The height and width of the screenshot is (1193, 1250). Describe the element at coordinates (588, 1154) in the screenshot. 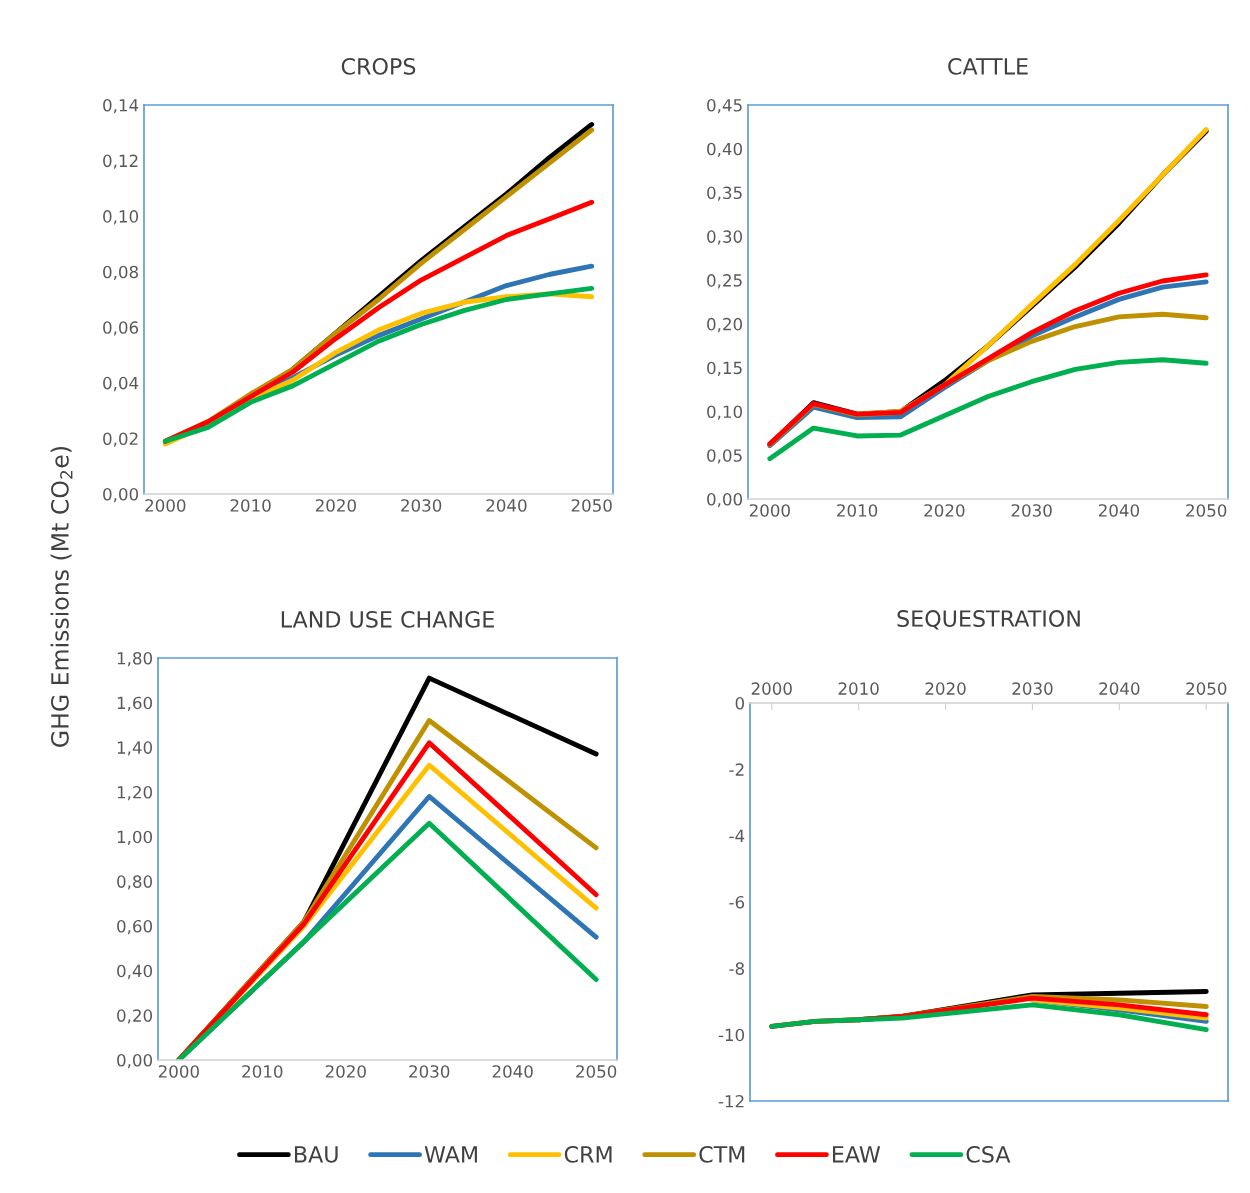

I see `legend-label: CRM` at that location.